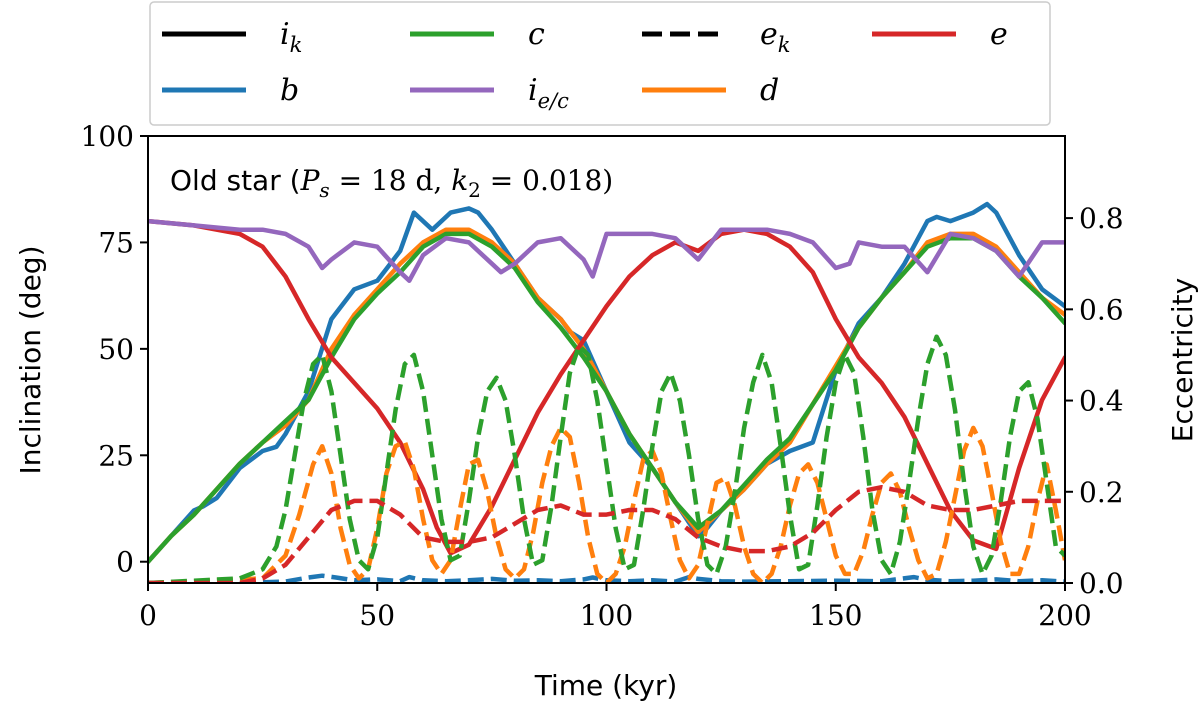 The height and width of the screenshot is (707, 1200). What do you see at coordinates (1101, 583) in the screenshot?
I see `y-tick-label-right: 0.0` at bounding box center [1101, 583].